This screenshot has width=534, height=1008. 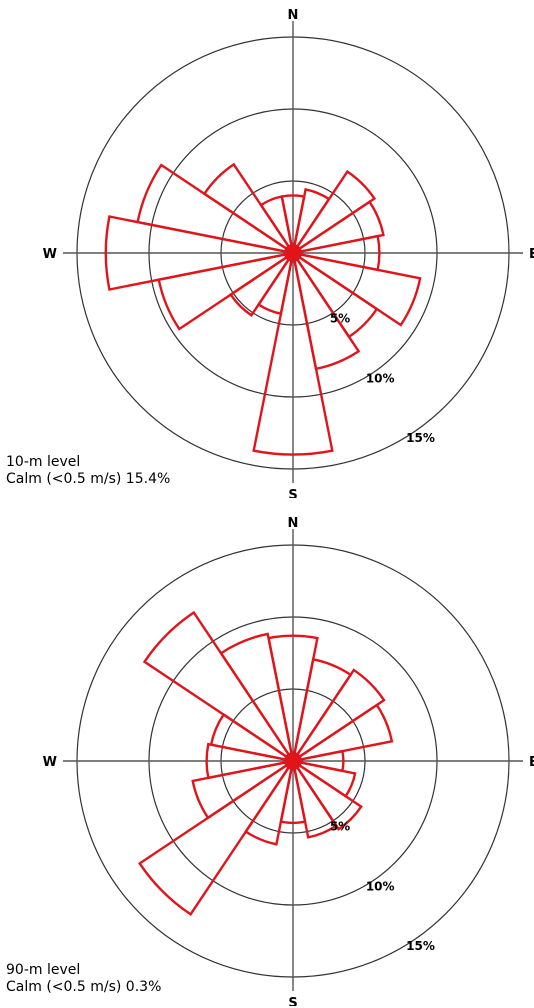 What do you see at coordinates (293, 354) in the screenshot?
I see `petal-s` at bounding box center [293, 354].